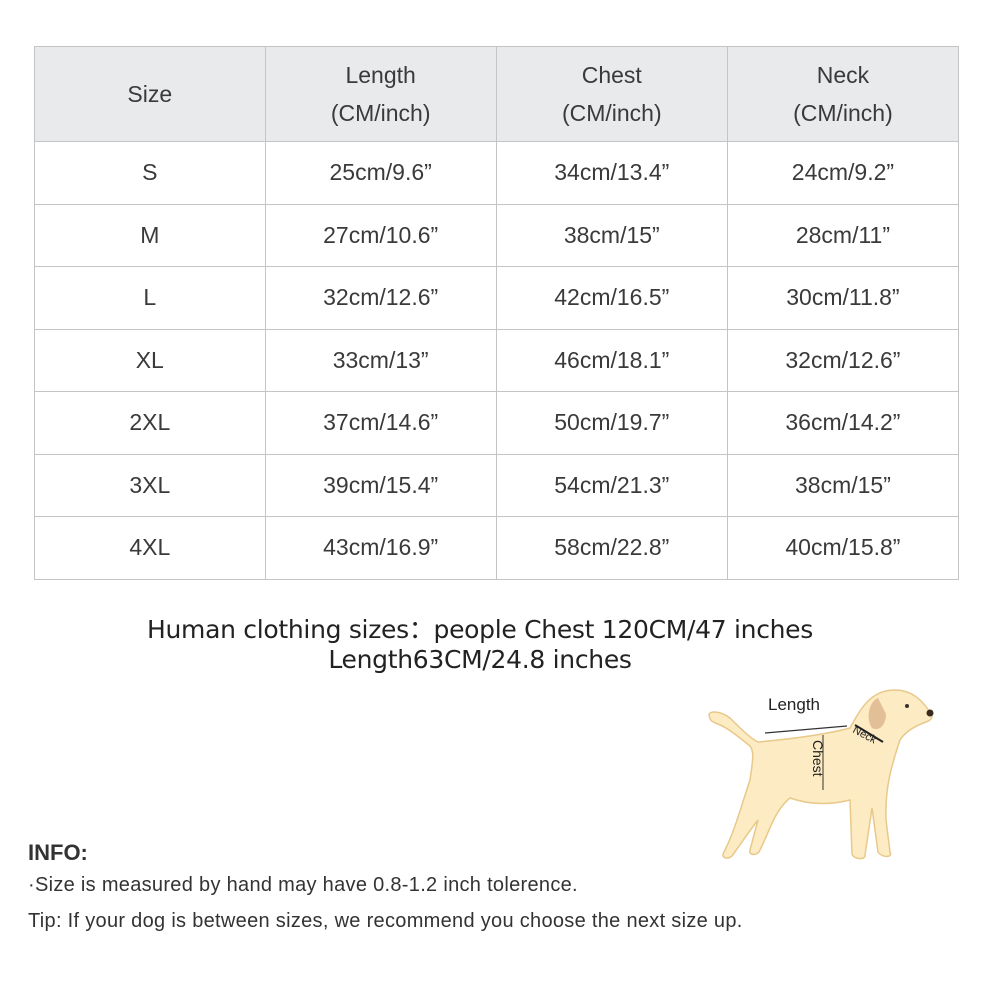  What do you see at coordinates (611, 360) in the screenshot?
I see `table-cell: 46cm/18.1”` at bounding box center [611, 360].